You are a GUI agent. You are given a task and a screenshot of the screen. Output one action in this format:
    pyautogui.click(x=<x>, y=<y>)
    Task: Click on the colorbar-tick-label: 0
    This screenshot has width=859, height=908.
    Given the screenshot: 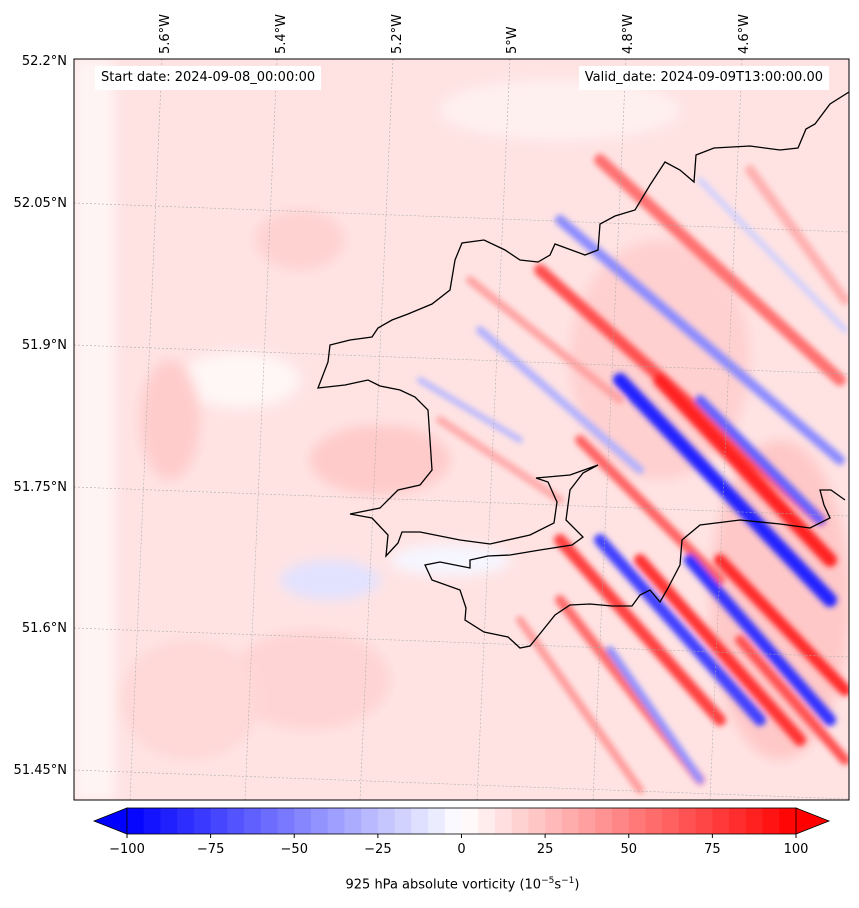 What is the action you would take?
    pyautogui.click(x=461, y=849)
    